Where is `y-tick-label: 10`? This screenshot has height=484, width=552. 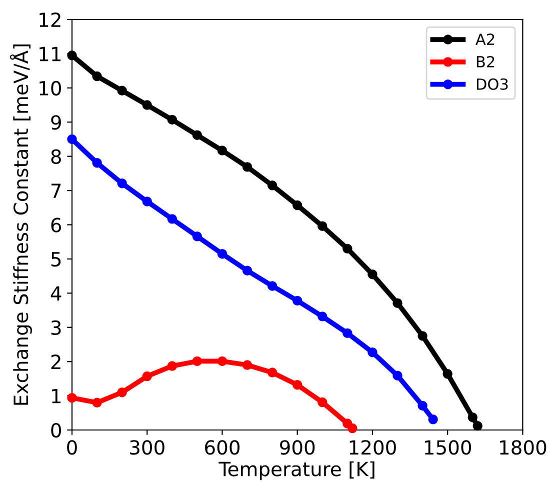
y-tick-label: 10 is located at coordinates (50, 88).